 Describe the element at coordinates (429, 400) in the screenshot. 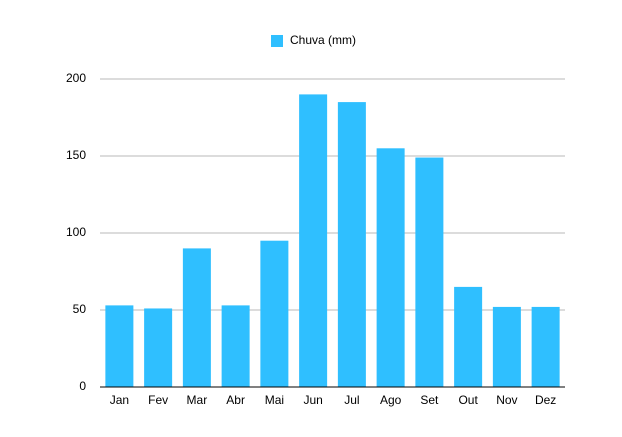

I see `x-tick-label: Set` at that location.